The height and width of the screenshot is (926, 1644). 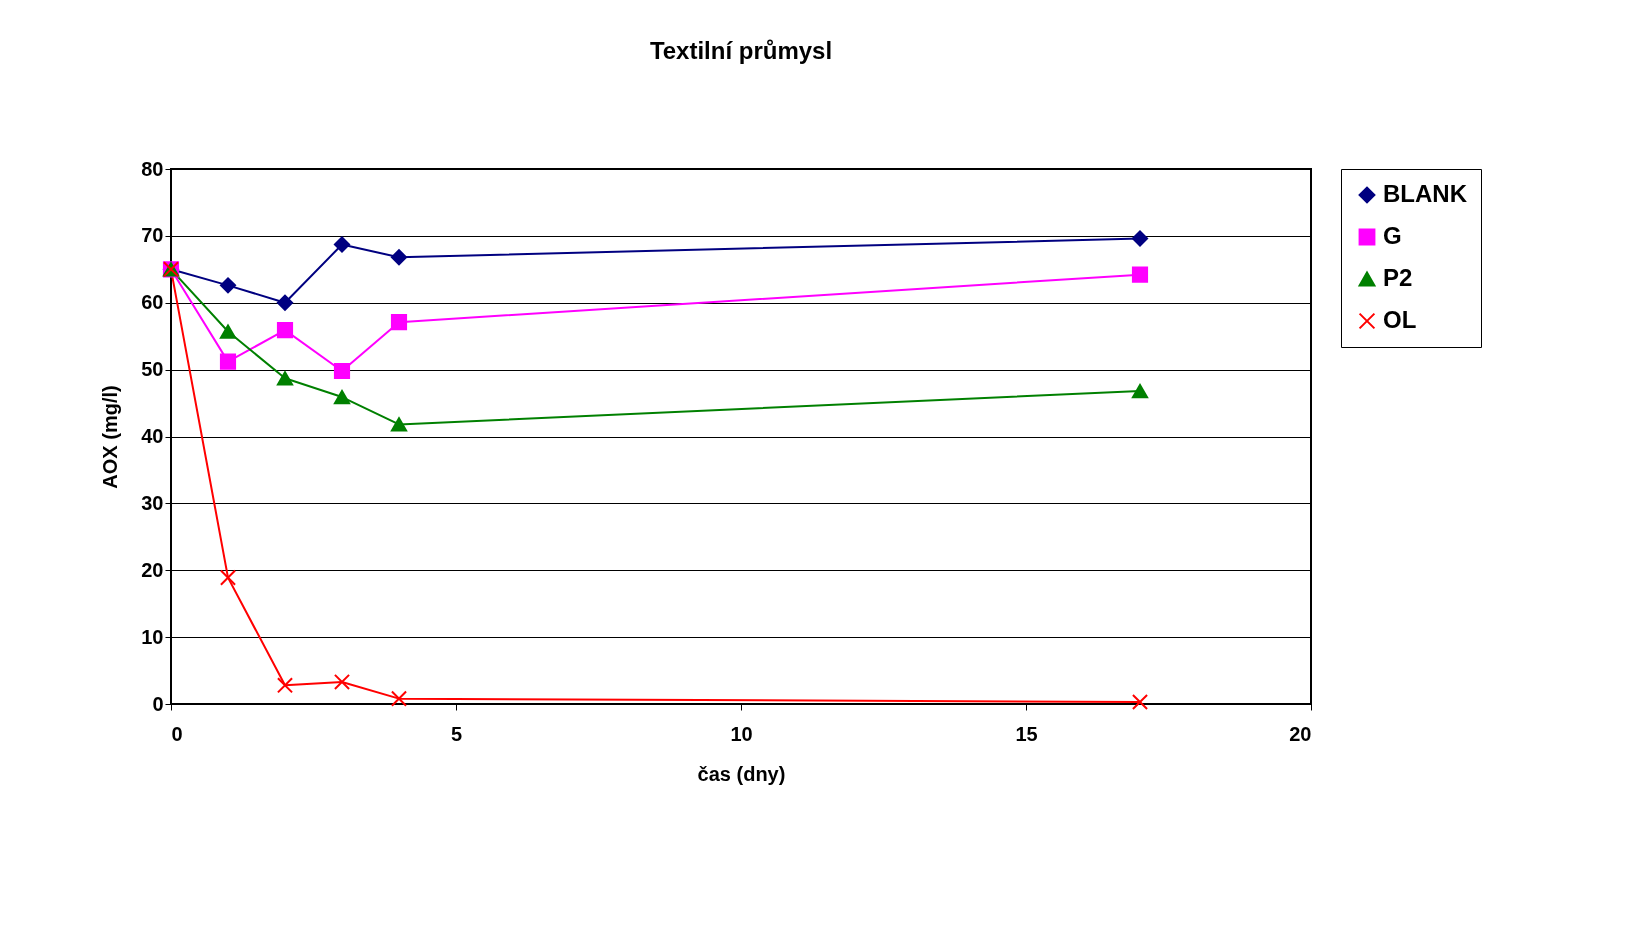 I want to click on y-tick-label: 10, so click(x=152, y=636).